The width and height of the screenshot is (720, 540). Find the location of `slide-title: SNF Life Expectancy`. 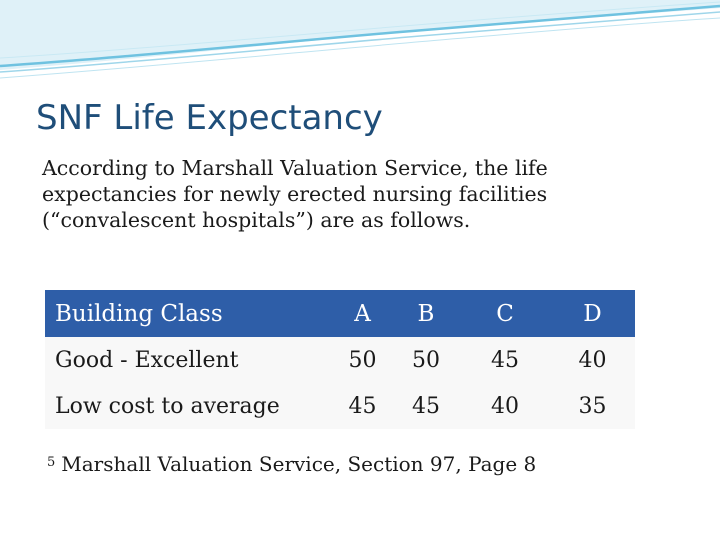

slide-title: SNF Life Expectancy is located at coordinates (209, 118).